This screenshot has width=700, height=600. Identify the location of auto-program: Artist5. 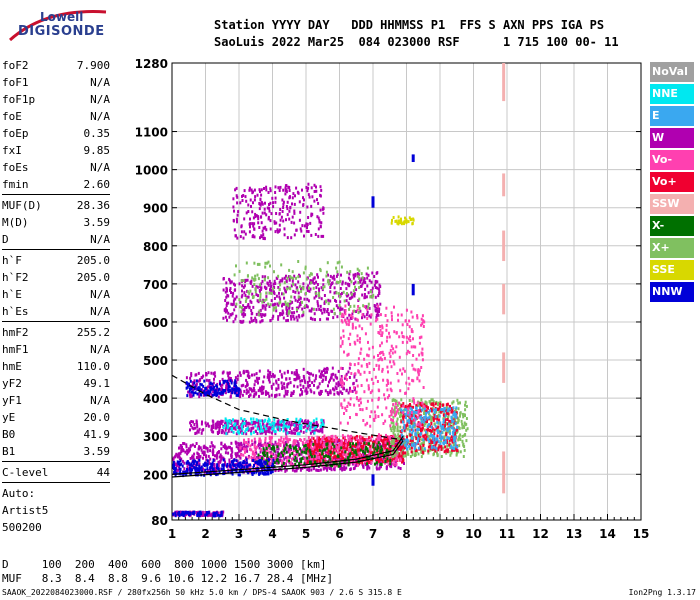
(25, 510).